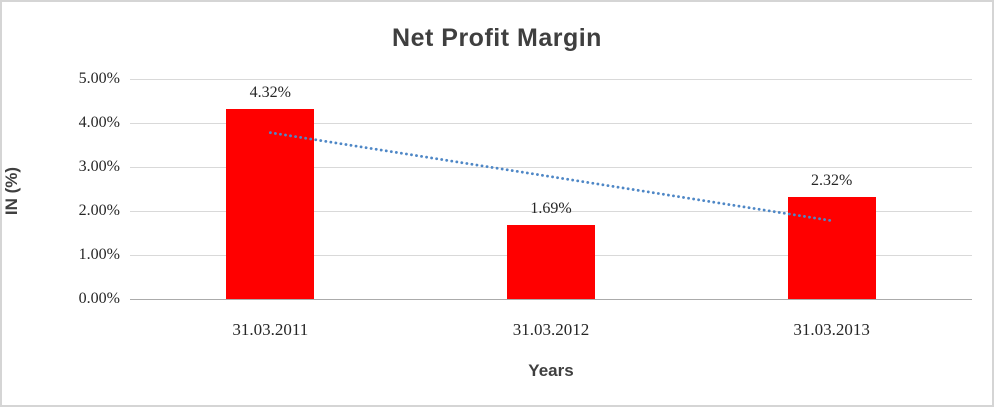 The width and height of the screenshot is (994, 407). What do you see at coordinates (99, 166) in the screenshot?
I see `y-axis-tick-label: 3.00%` at bounding box center [99, 166].